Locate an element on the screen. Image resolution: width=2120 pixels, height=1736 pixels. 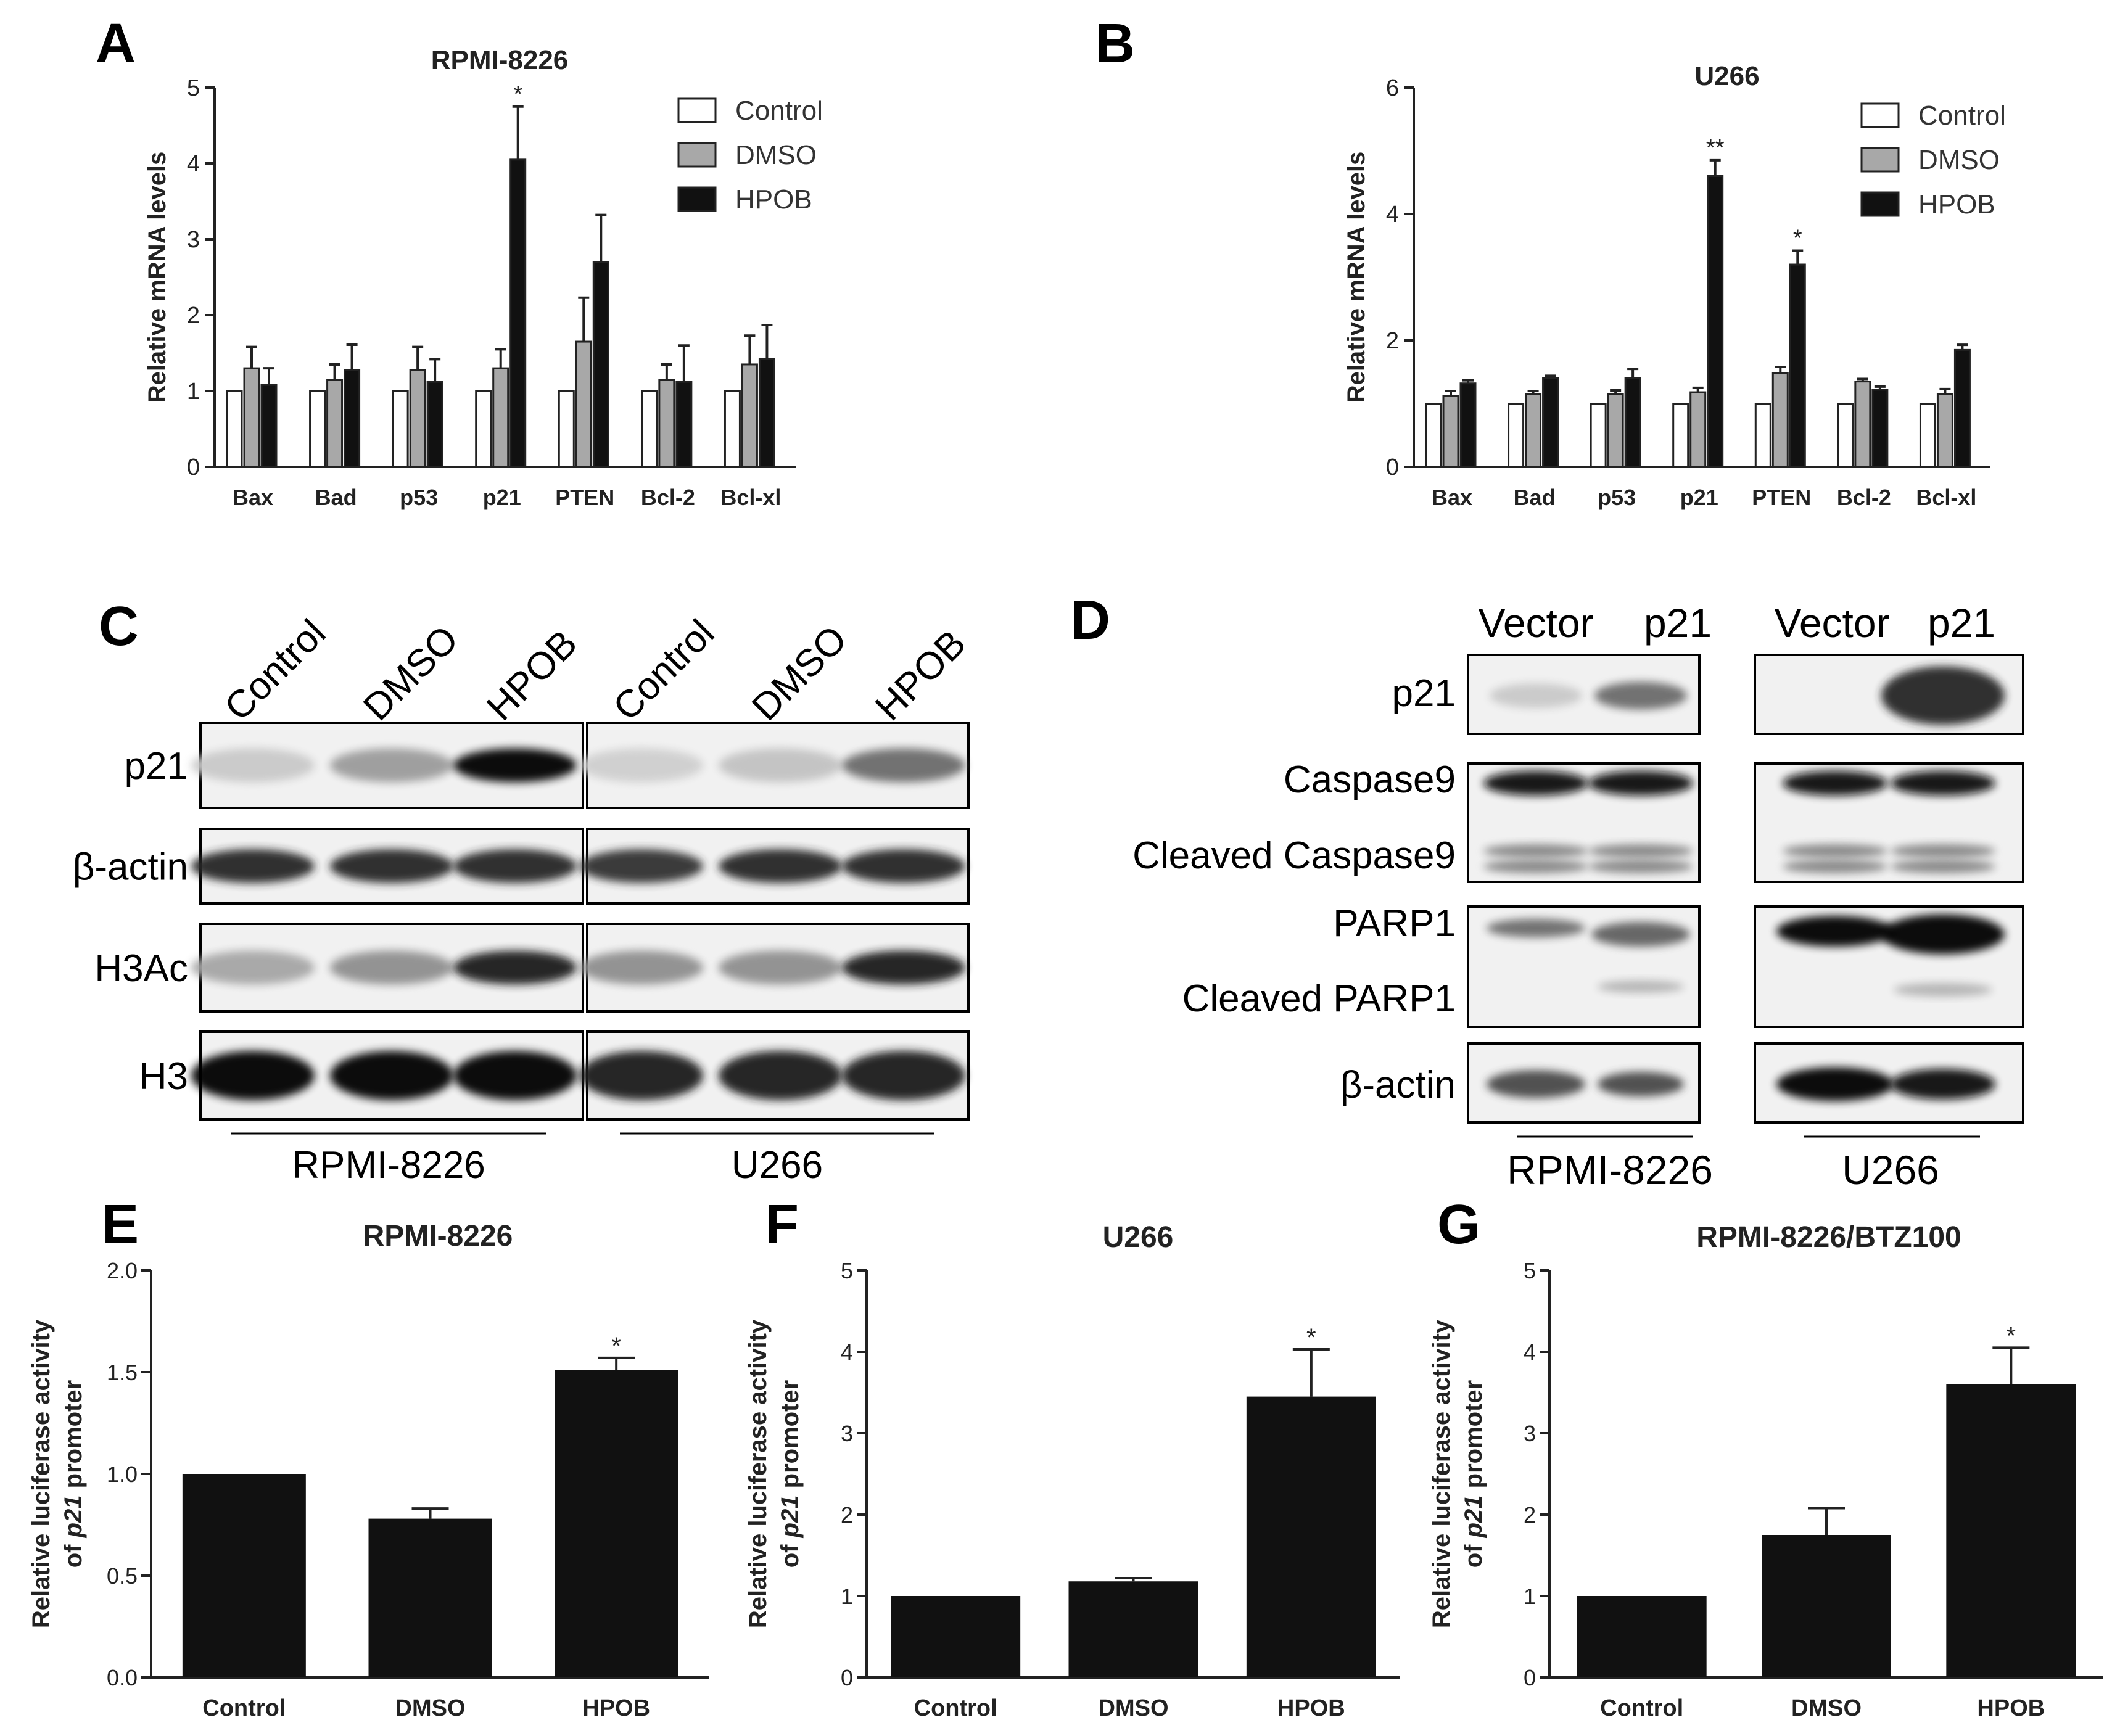
legend-swatch-control is located at coordinates (697, 110).